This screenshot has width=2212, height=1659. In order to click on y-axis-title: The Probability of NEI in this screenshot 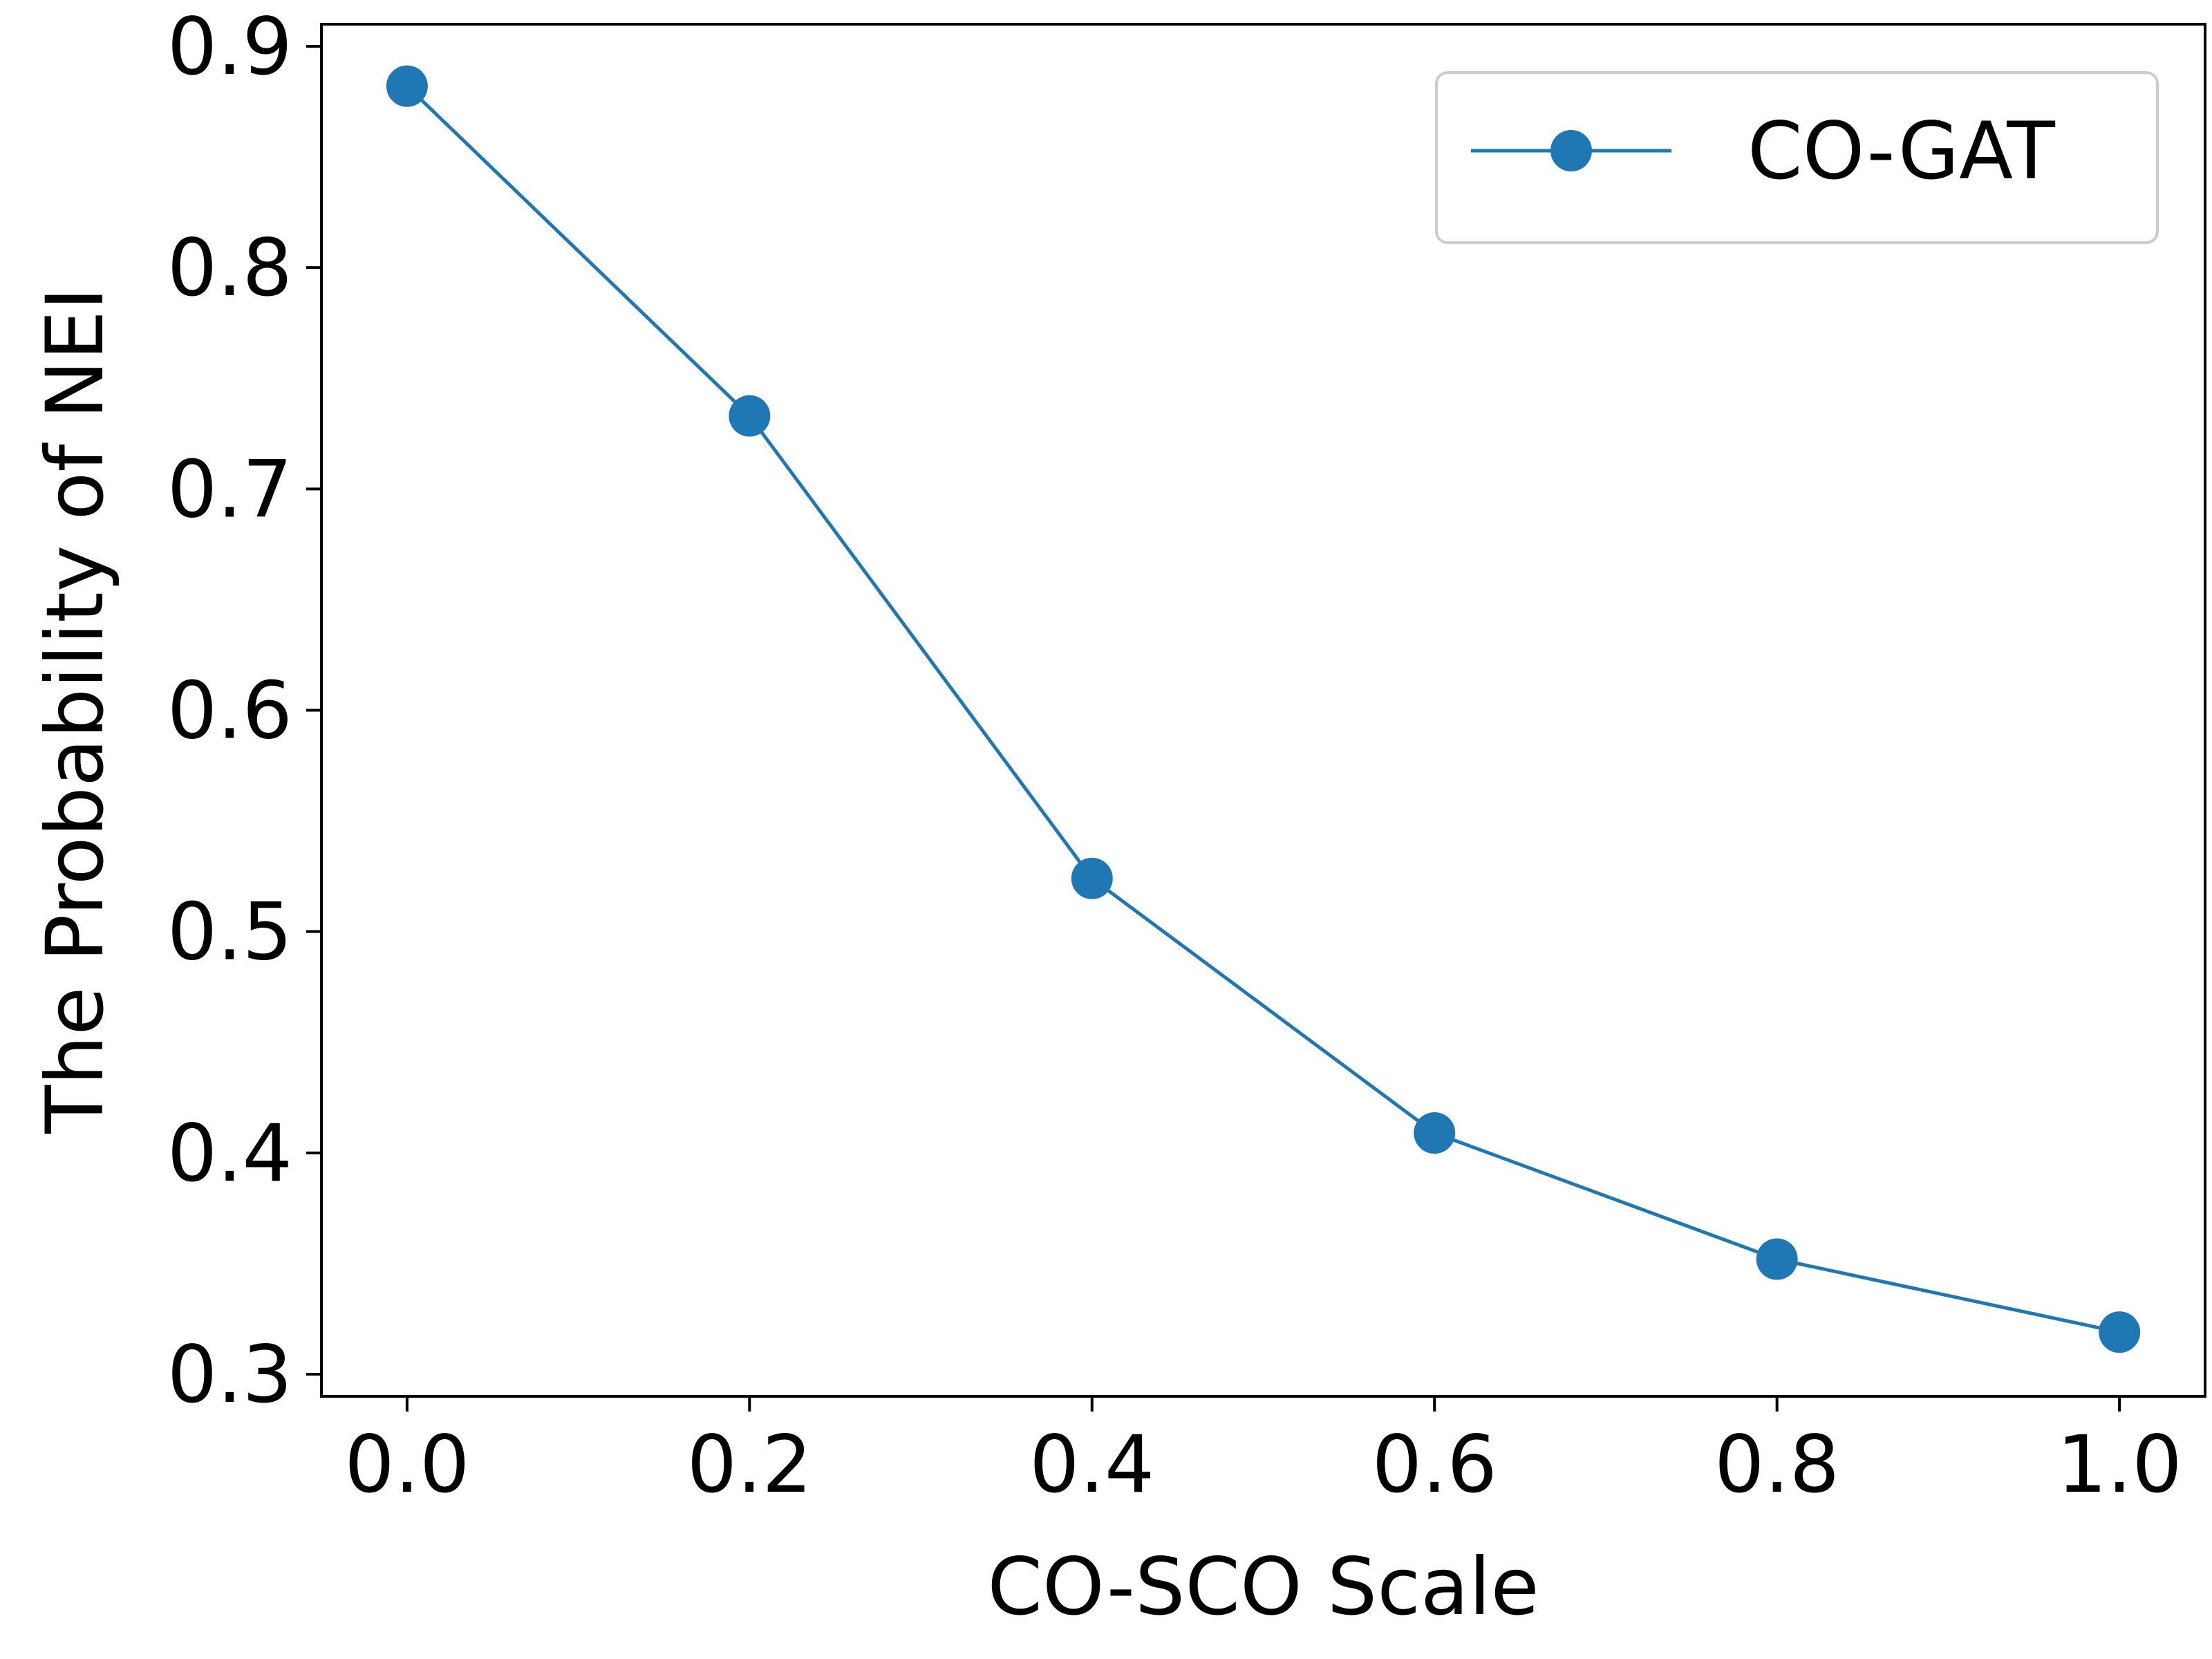, I will do `click(75, 711)`.